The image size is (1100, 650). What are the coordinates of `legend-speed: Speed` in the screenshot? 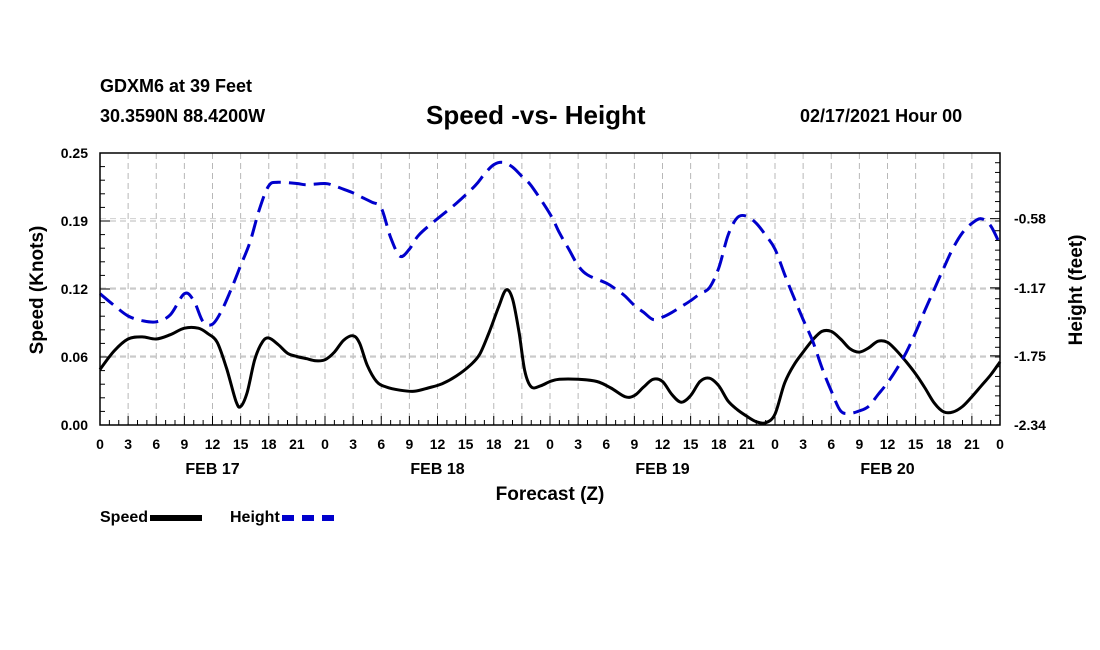 It's located at (151, 518).